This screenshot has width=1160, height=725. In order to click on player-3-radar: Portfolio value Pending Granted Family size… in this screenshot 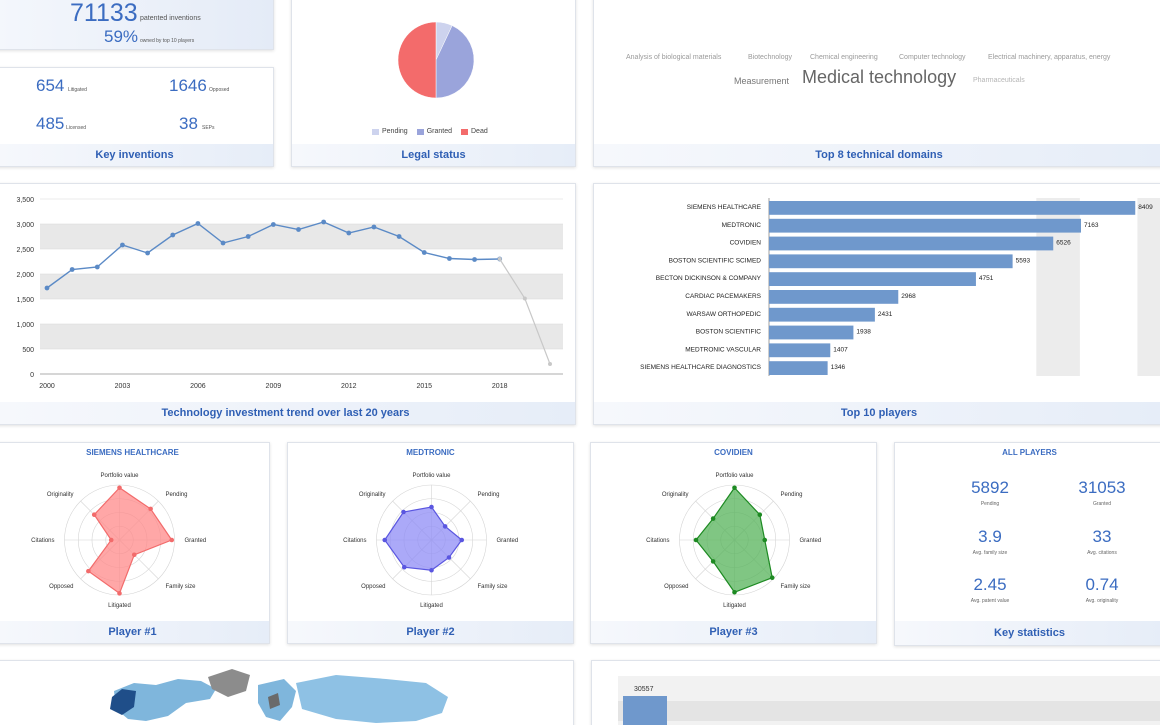, I will do `click(734, 541)`.